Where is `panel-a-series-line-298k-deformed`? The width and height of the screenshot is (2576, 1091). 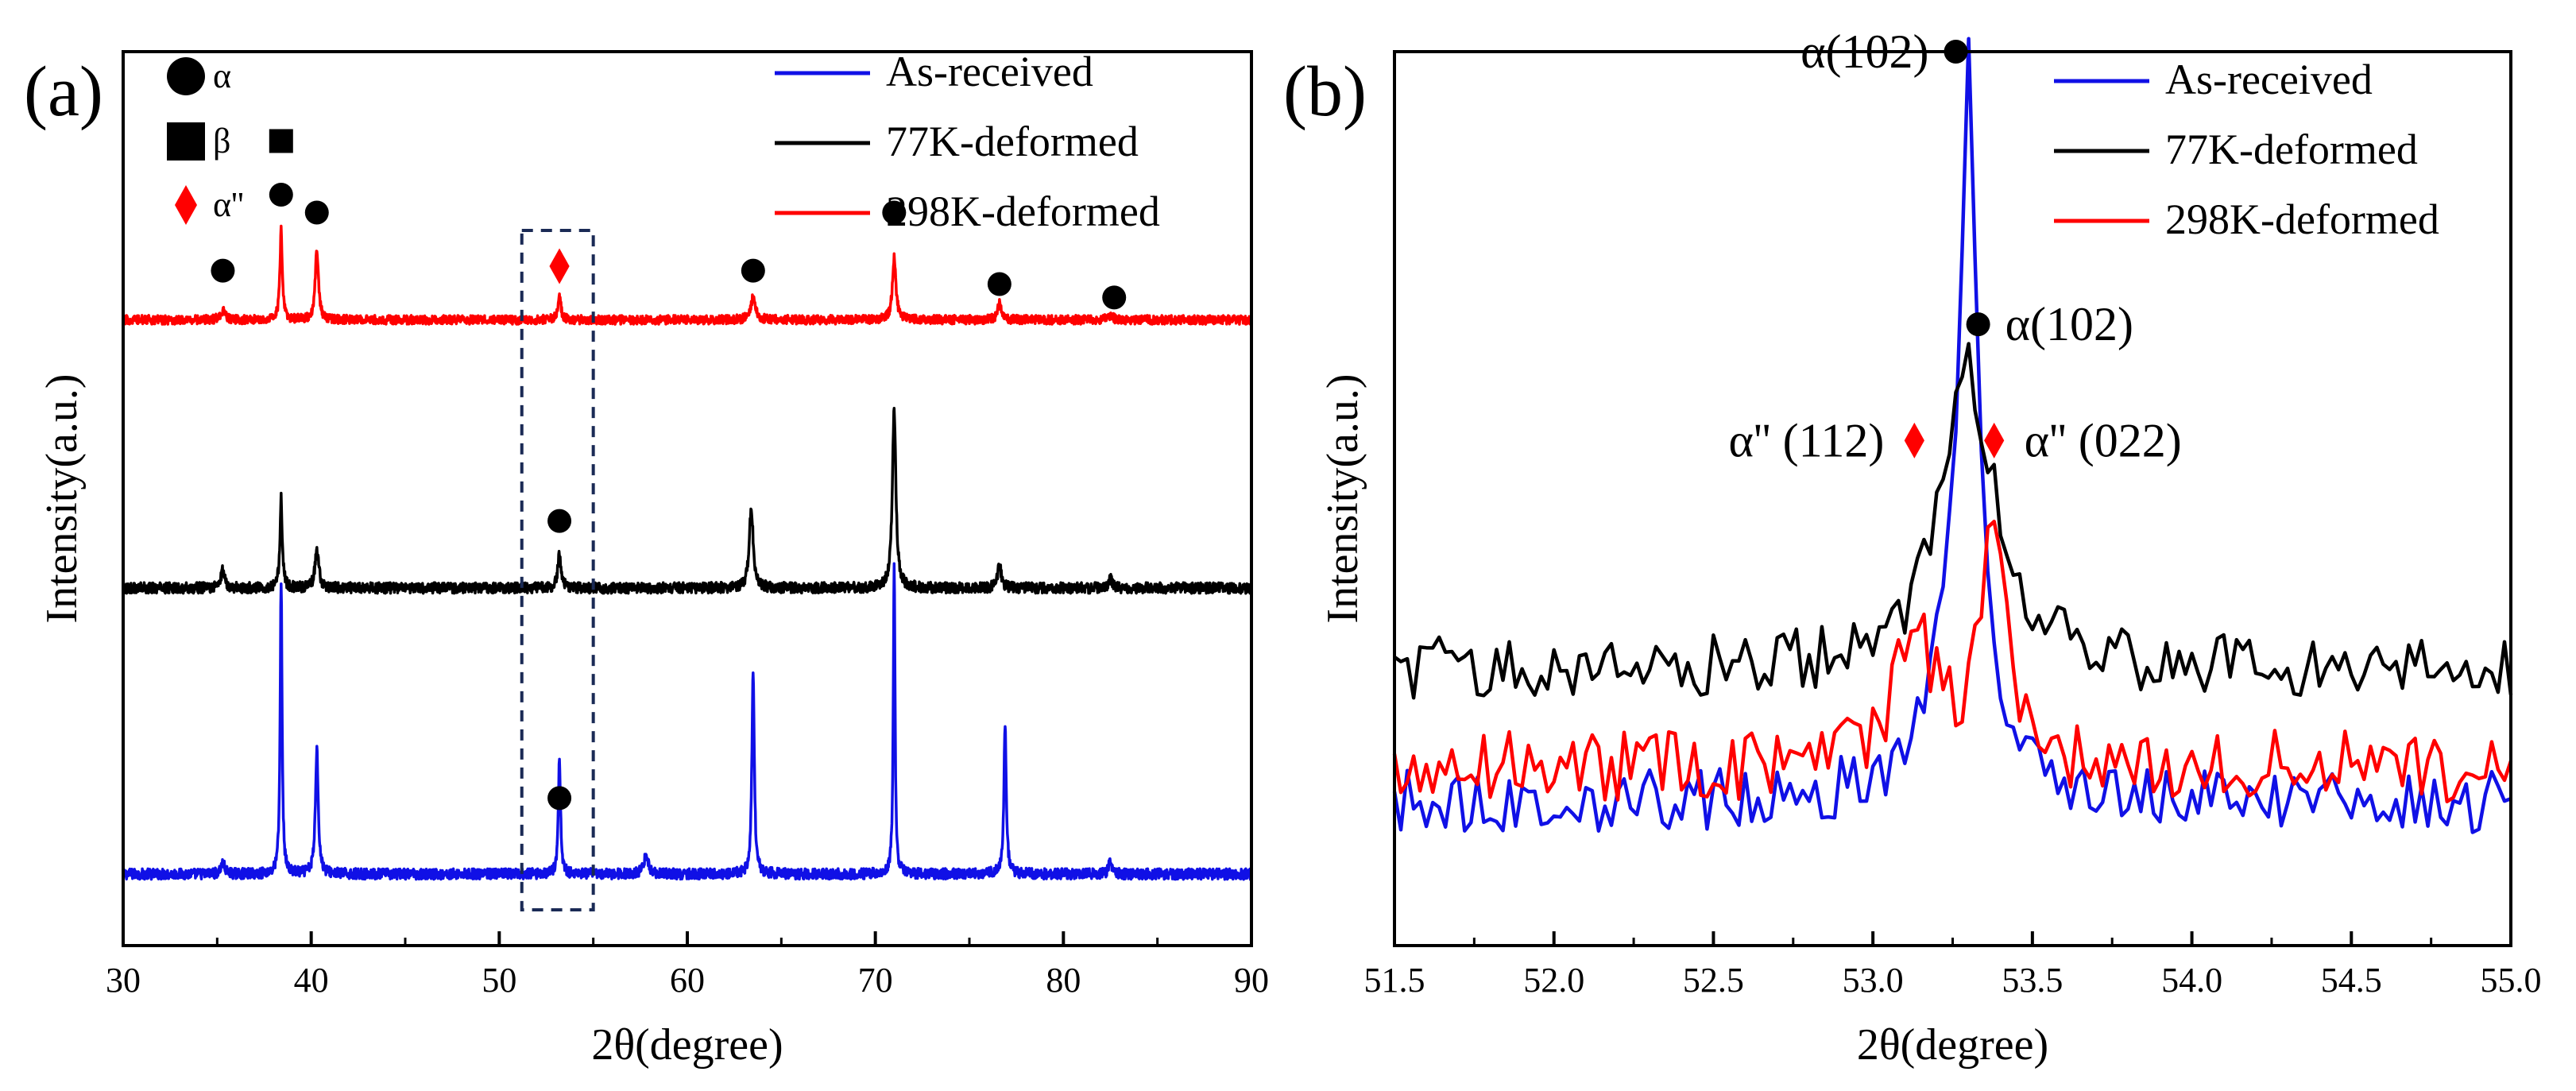 panel-a-series-line-298k-deformed is located at coordinates (687, 275).